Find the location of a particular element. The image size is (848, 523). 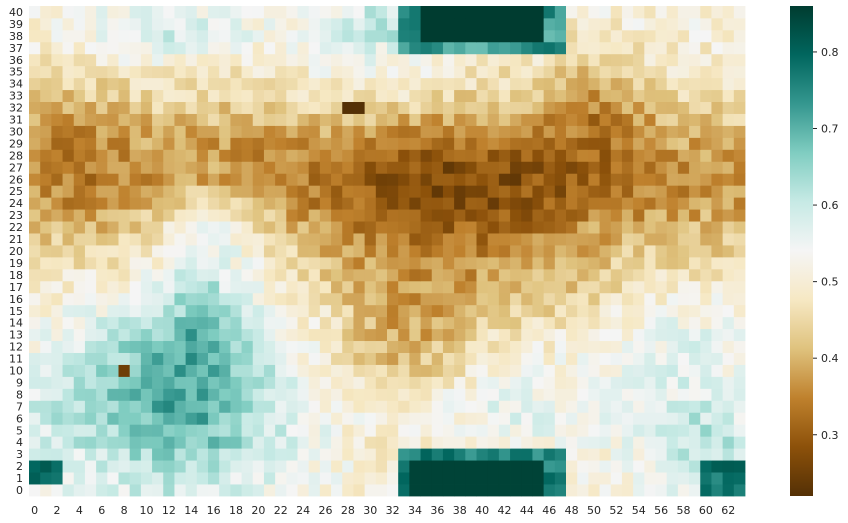

x-tick-label: 22 is located at coordinates (281, 510).